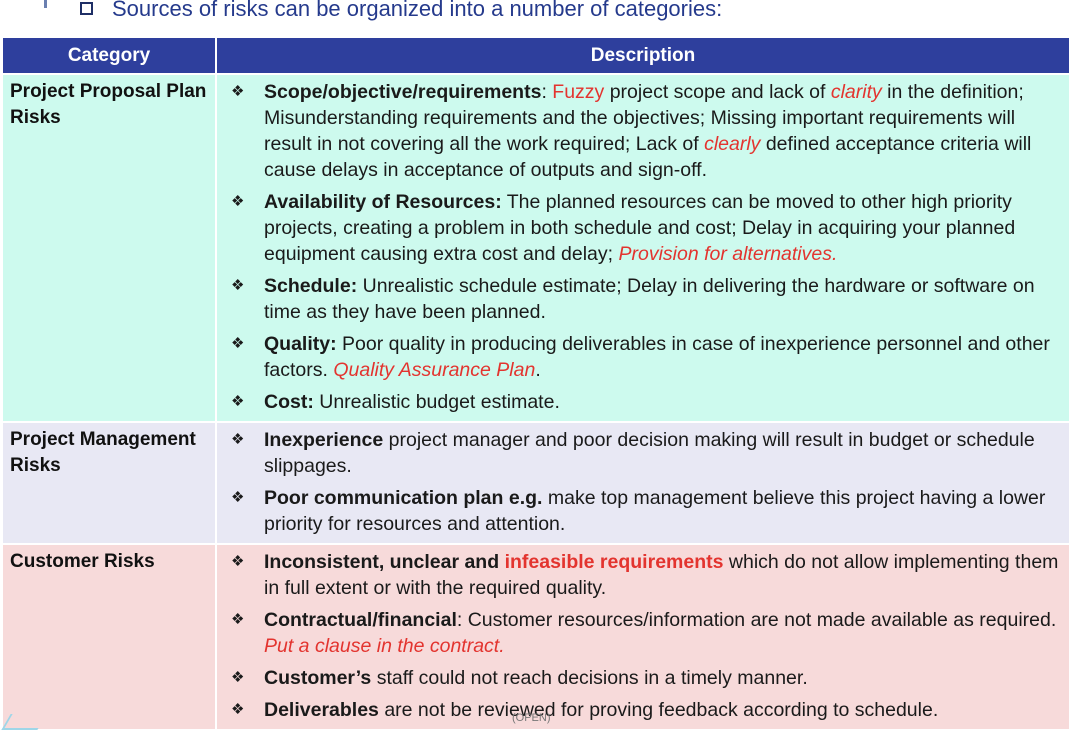  What do you see at coordinates (109, 637) in the screenshot?
I see `category-cell: Customer Risks` at bounding box center [109, 637].